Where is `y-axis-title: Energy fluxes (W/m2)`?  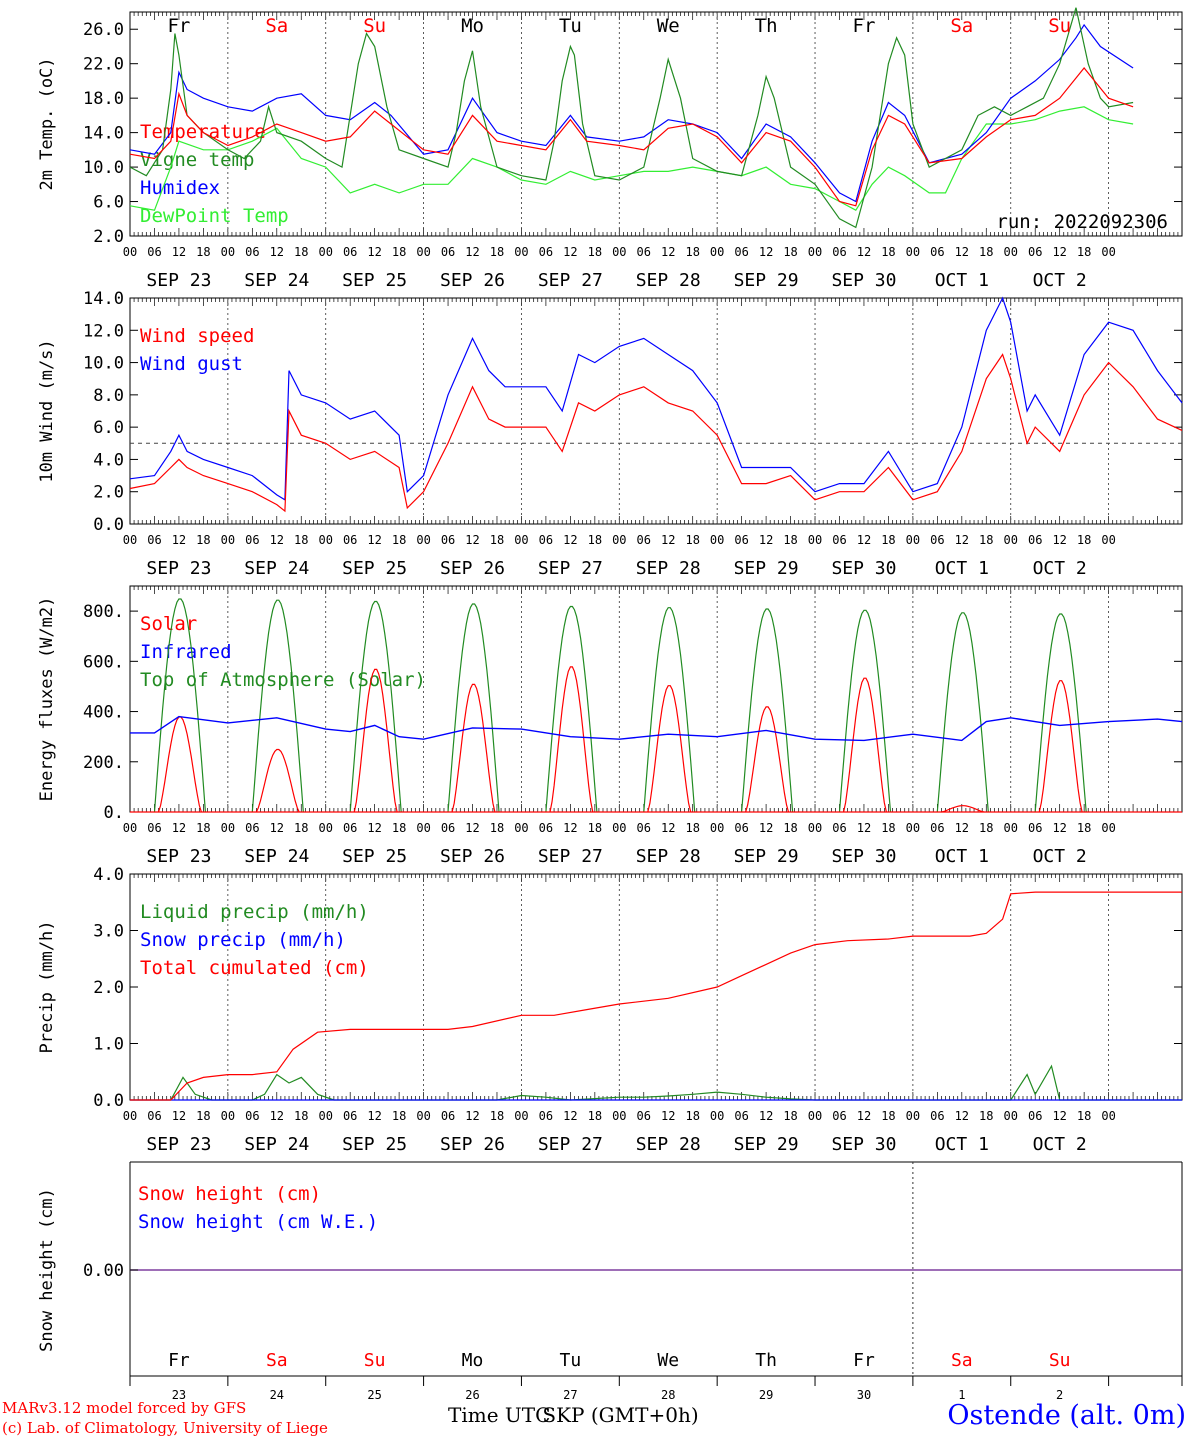
y-axis-title: Energy fluxes (W/m2) is located at coordinates (47, 699).